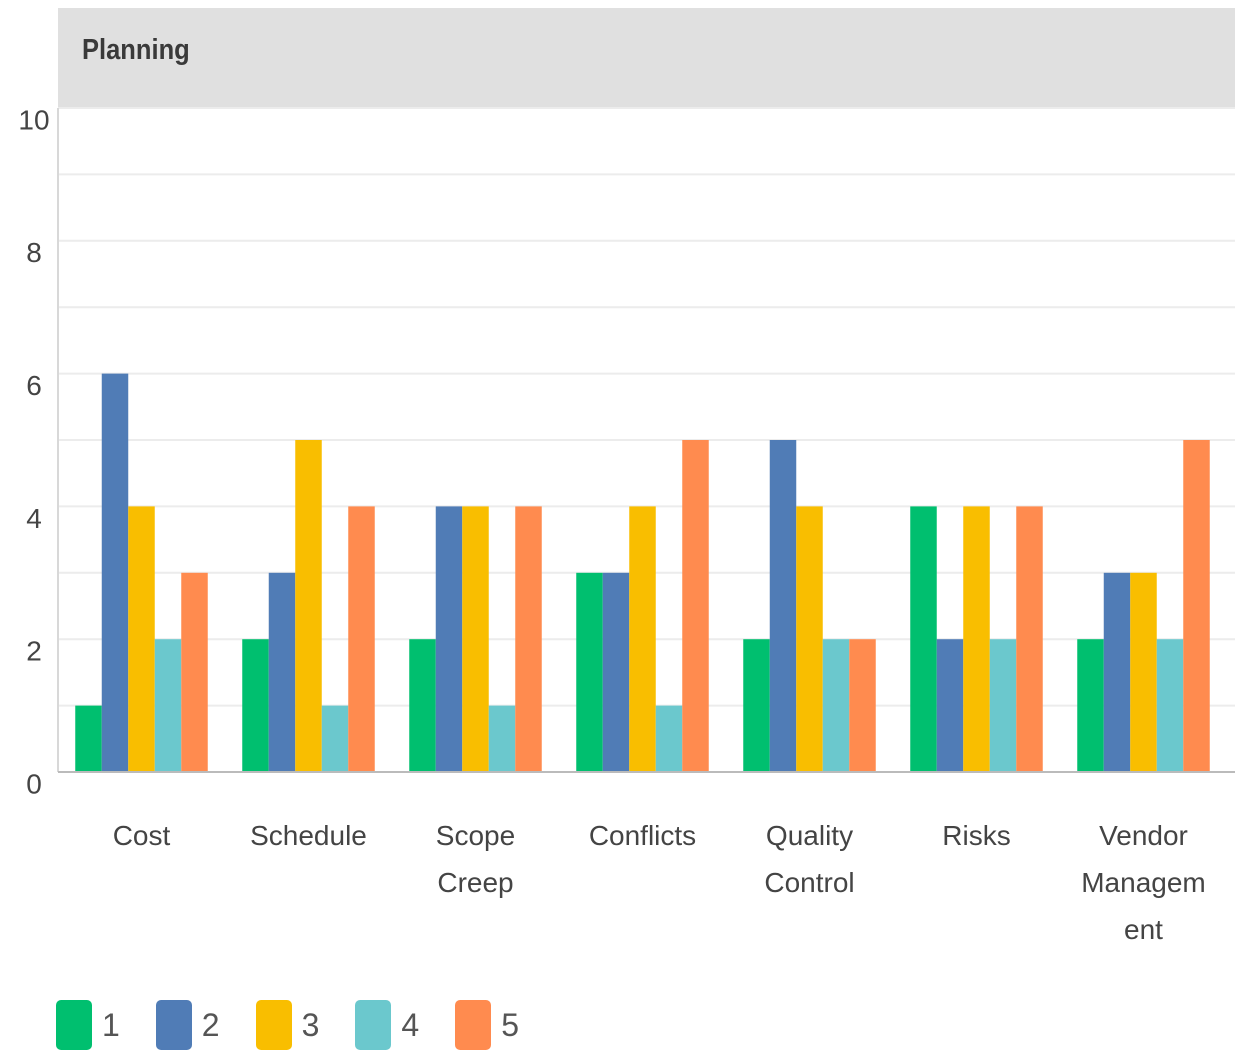  I want to click on legend-item: 5, so click(487, 1025).